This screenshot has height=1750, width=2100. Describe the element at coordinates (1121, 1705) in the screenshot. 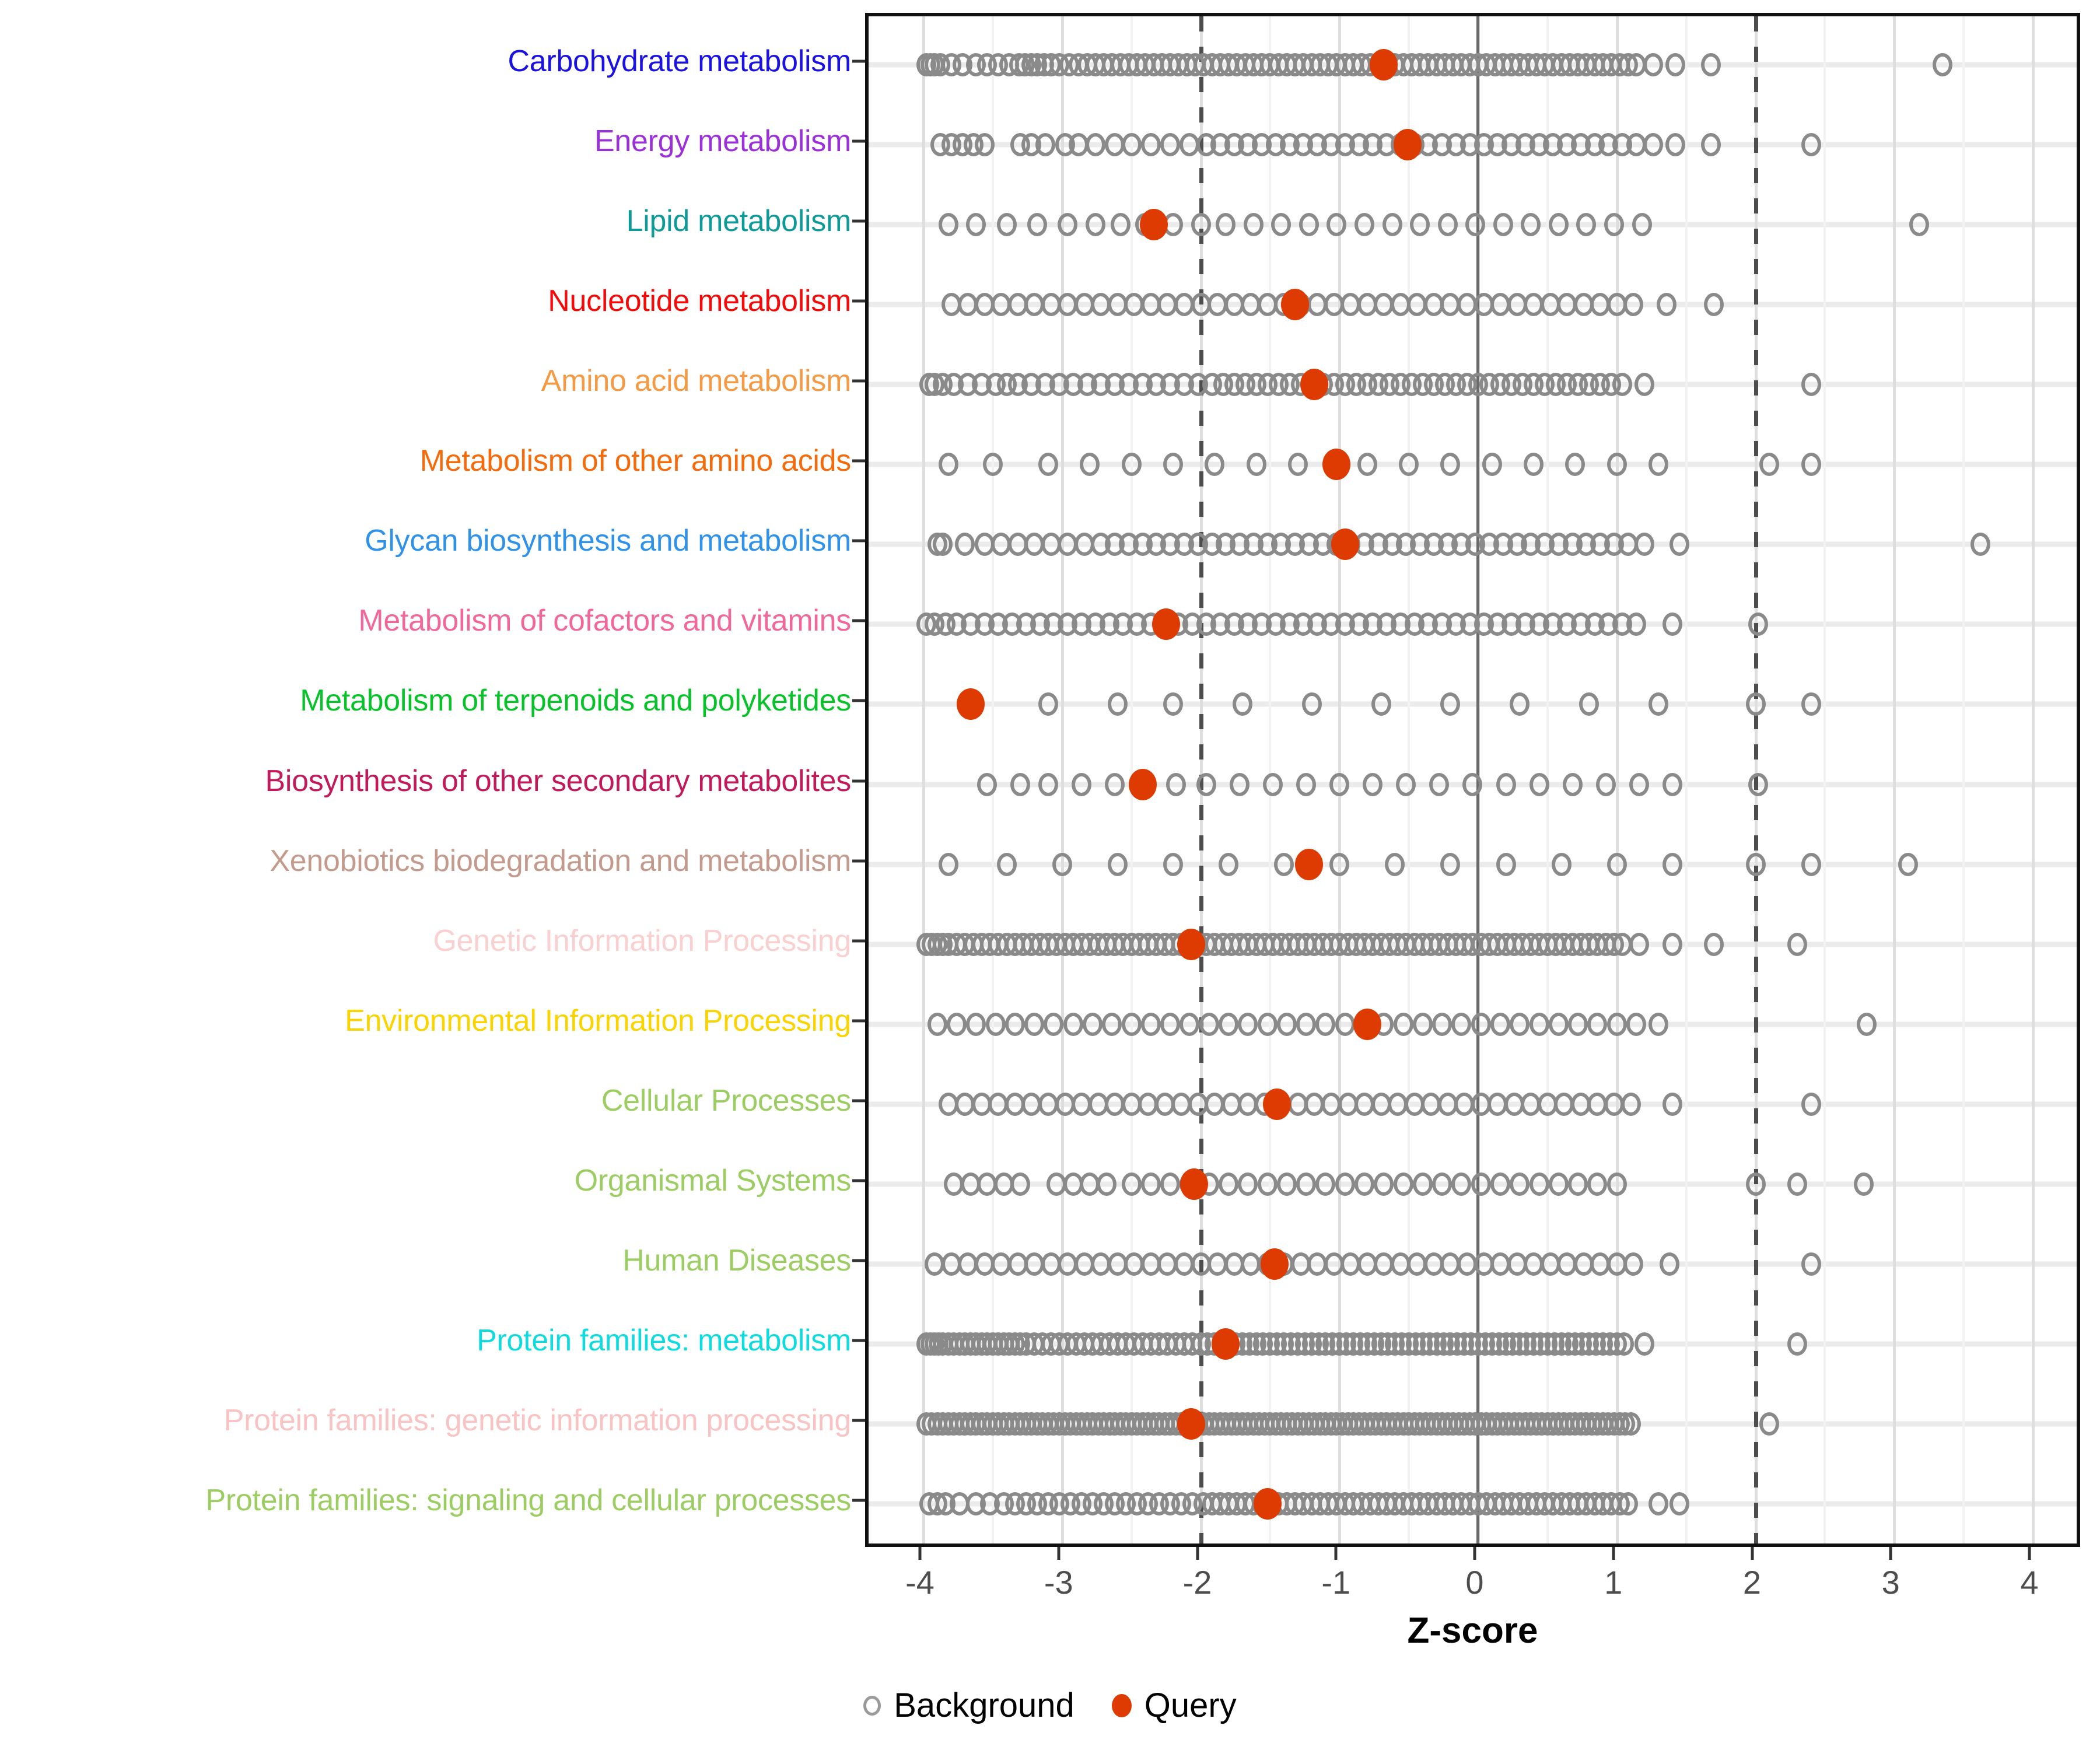

I see `filled-circle-icon` at that location.